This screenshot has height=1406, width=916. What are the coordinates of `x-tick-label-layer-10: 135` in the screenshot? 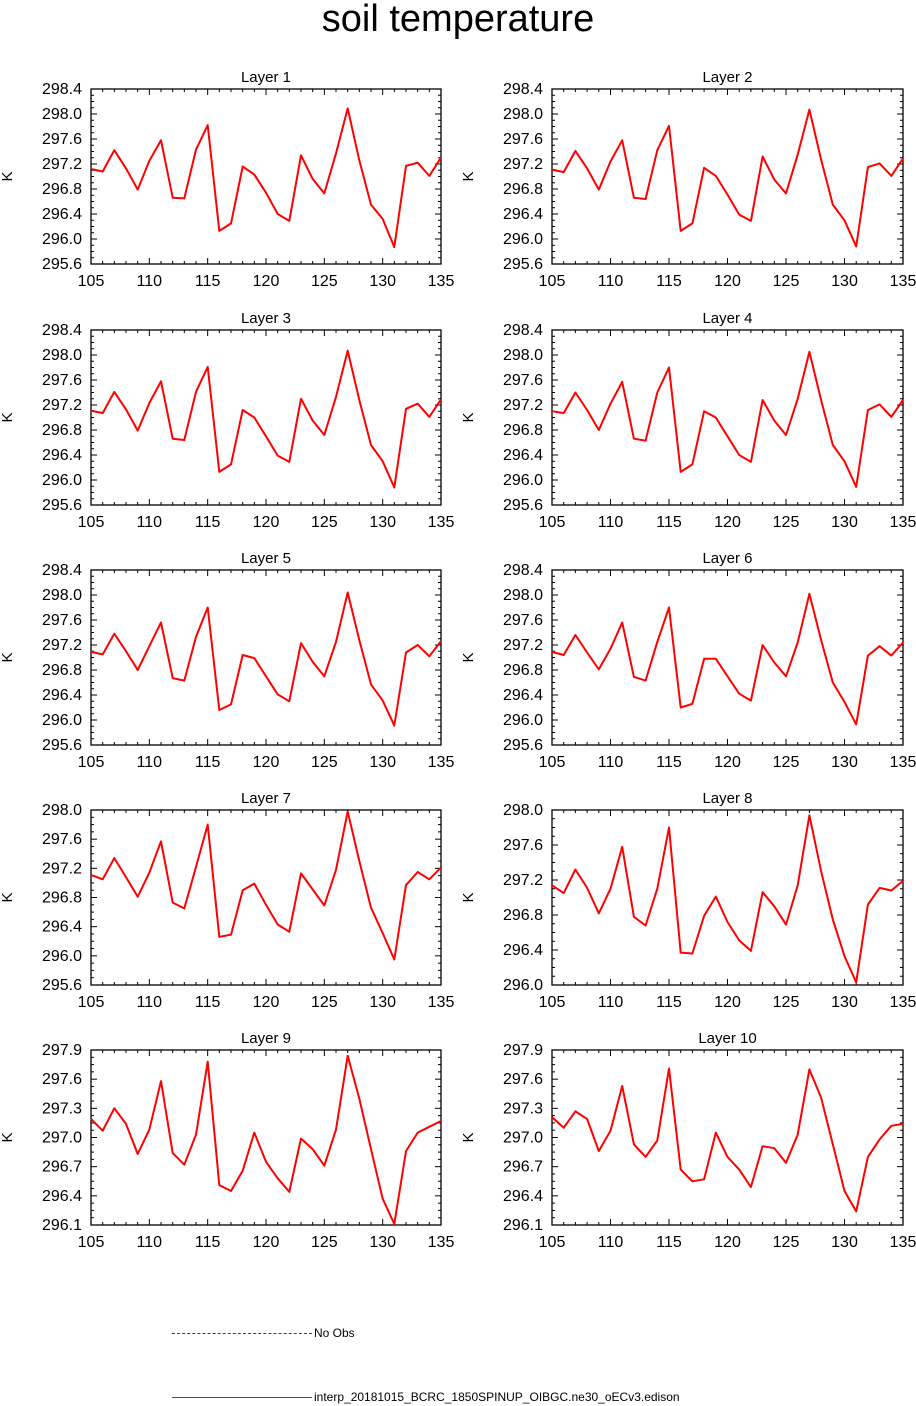 It's located at (903, 1242).